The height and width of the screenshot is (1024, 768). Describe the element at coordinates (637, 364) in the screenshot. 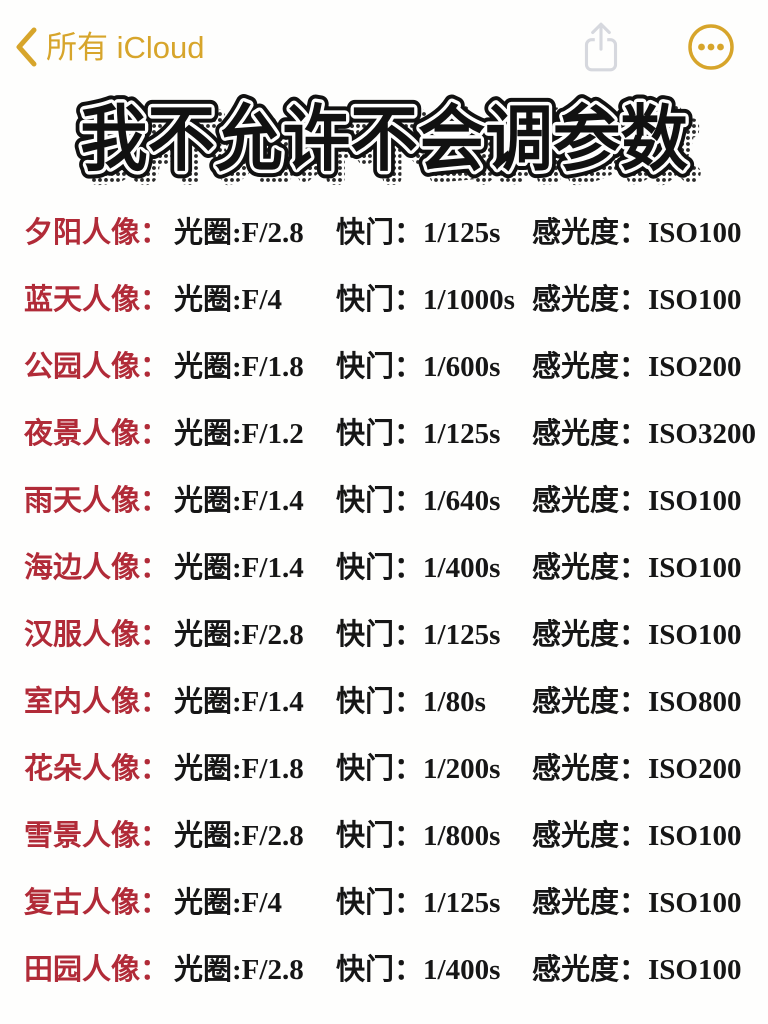

I see `iso-cell: 感光度：ISO200` at that location.